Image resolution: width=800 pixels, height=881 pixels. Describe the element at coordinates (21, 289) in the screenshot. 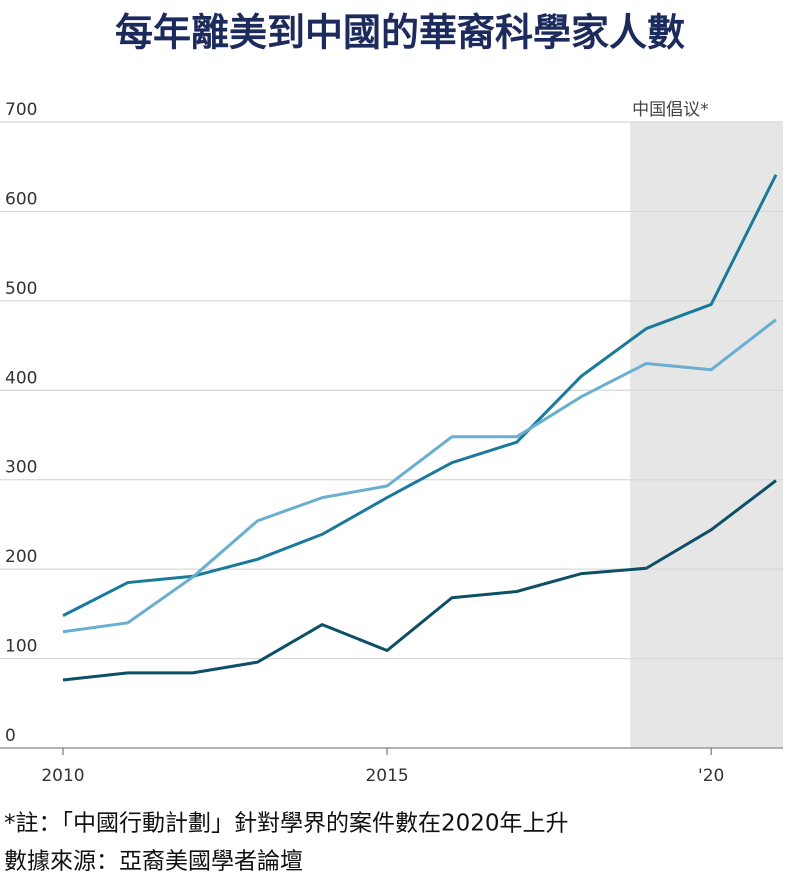

I see `y-tick-label: 500` at that location.